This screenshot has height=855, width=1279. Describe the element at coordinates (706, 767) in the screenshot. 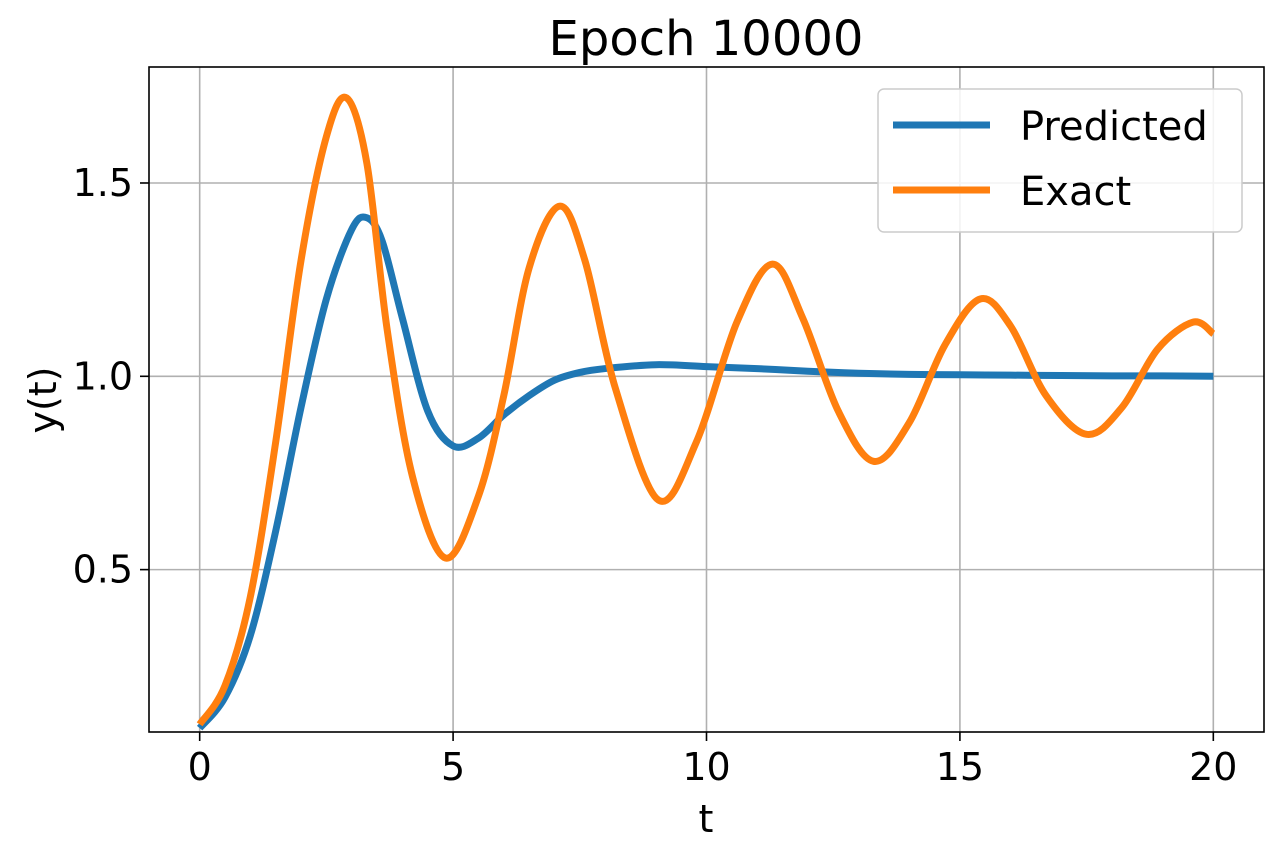

I see `x-tick-label: 10` at that location.